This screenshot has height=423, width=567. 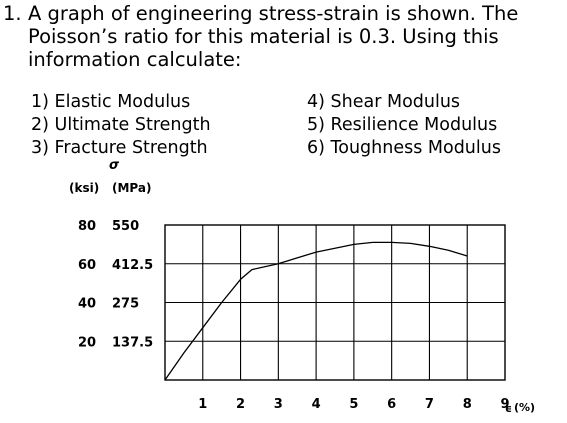 What do you see at coordinates (202, 404) in the screenshot?
I see `x-tick-label: 1` at bounding box center [202, 404].